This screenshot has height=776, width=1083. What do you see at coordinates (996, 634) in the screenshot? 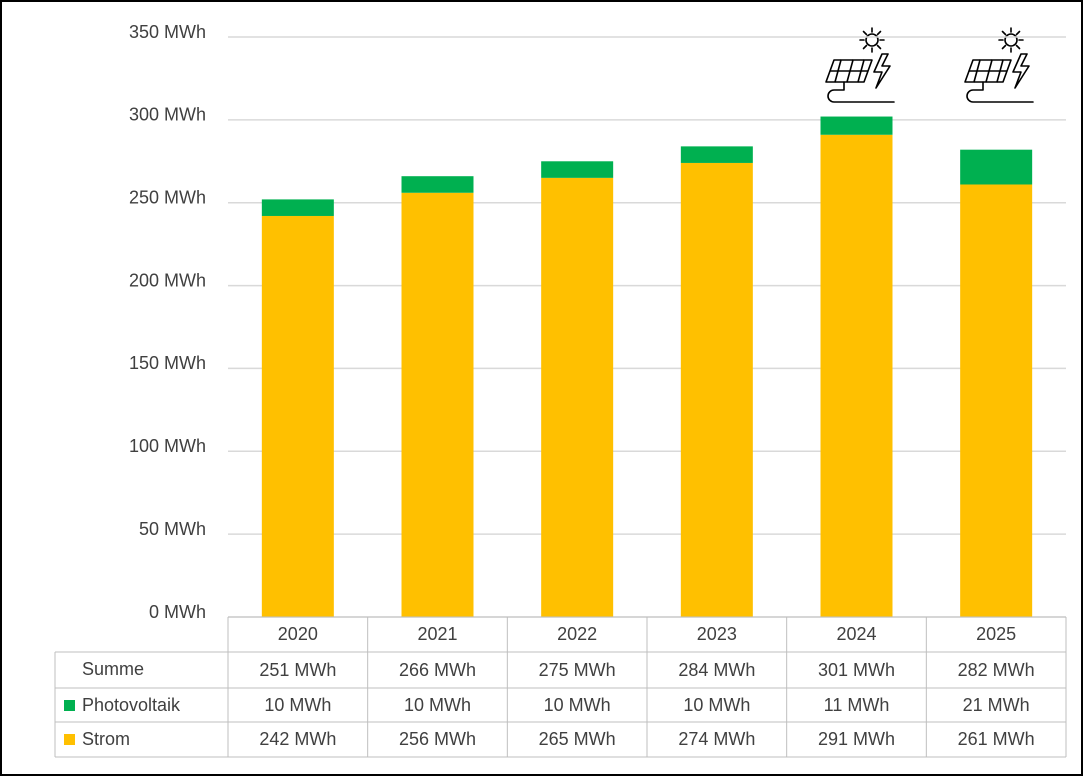
I see `x-tick-label: 2025` at bounding box center [996, 634].